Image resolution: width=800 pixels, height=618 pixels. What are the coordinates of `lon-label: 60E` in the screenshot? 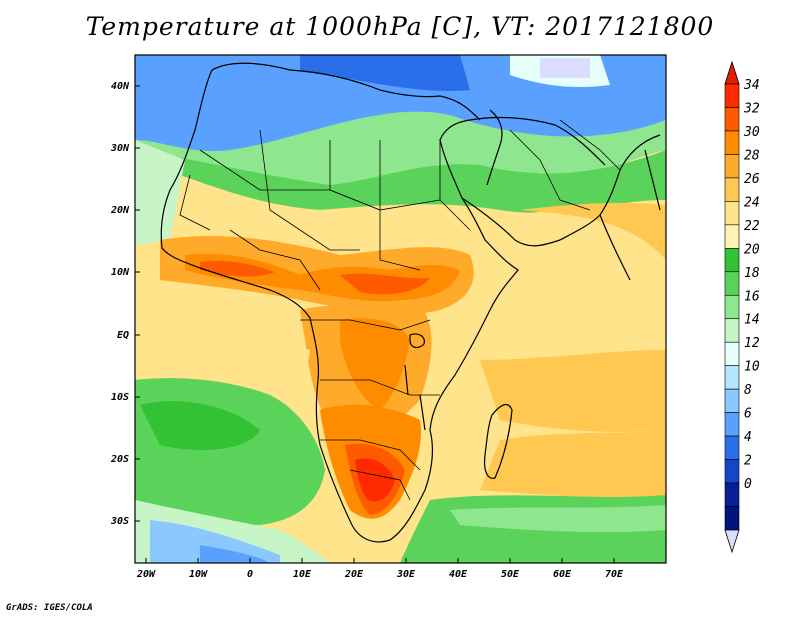 It's located at (562, 574).